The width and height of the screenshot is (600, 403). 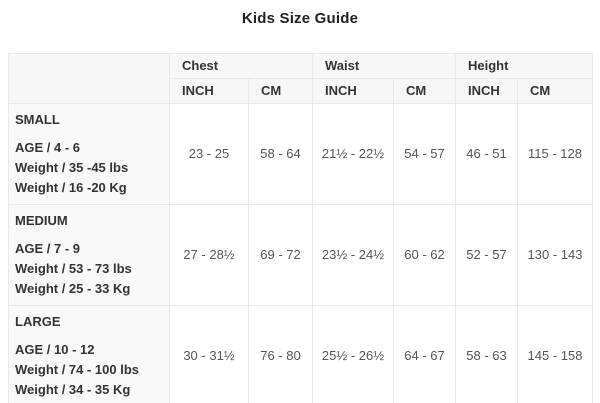 What do you see at coordinates (353, 255) in the screenshot?
I see `waist-inch-value: 23½ - 24½` at bounding box center [353, 255].